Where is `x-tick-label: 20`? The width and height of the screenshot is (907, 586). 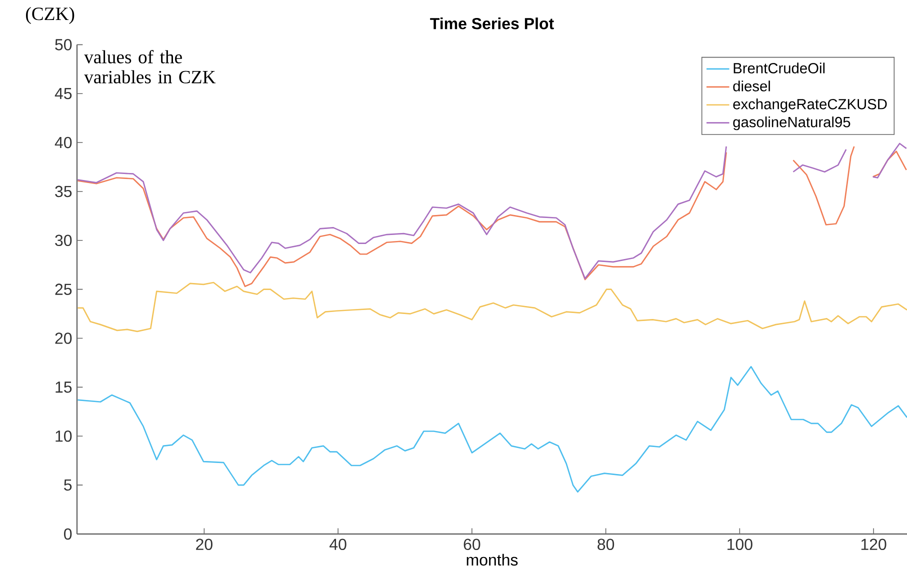
x-tick-label: 20 is located at coordinates (204, 544).